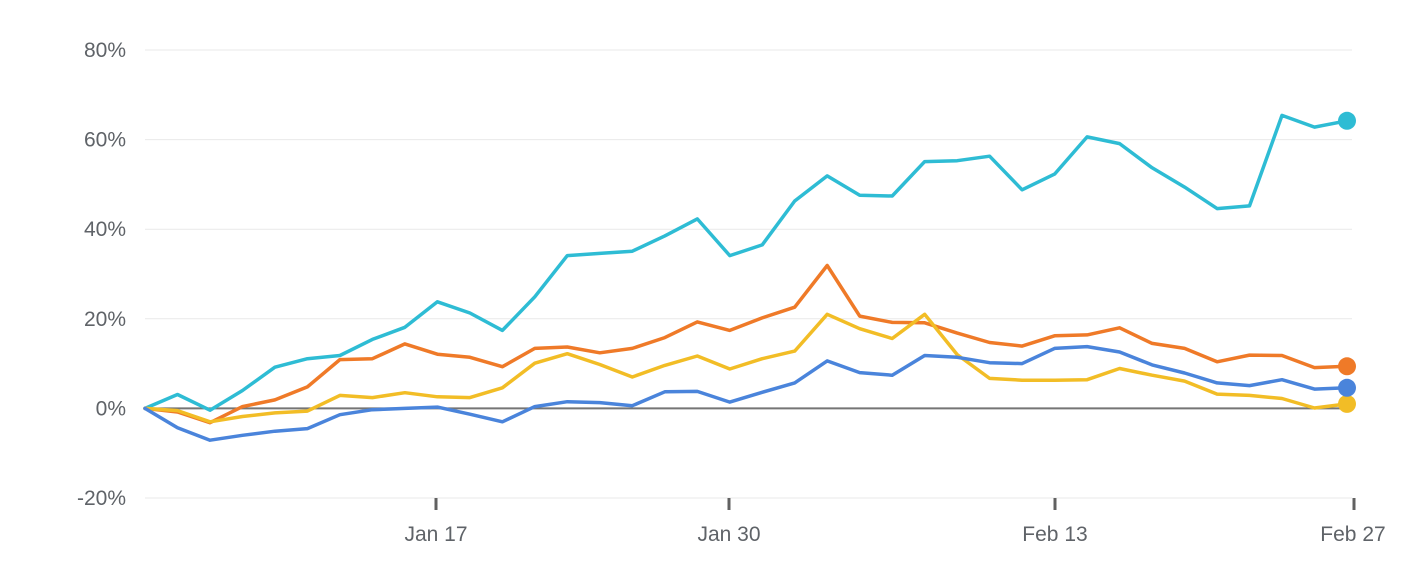 This screenshot has width=1416, height=564. I want to click on y-tick-label: 80%, so click(105, 50).